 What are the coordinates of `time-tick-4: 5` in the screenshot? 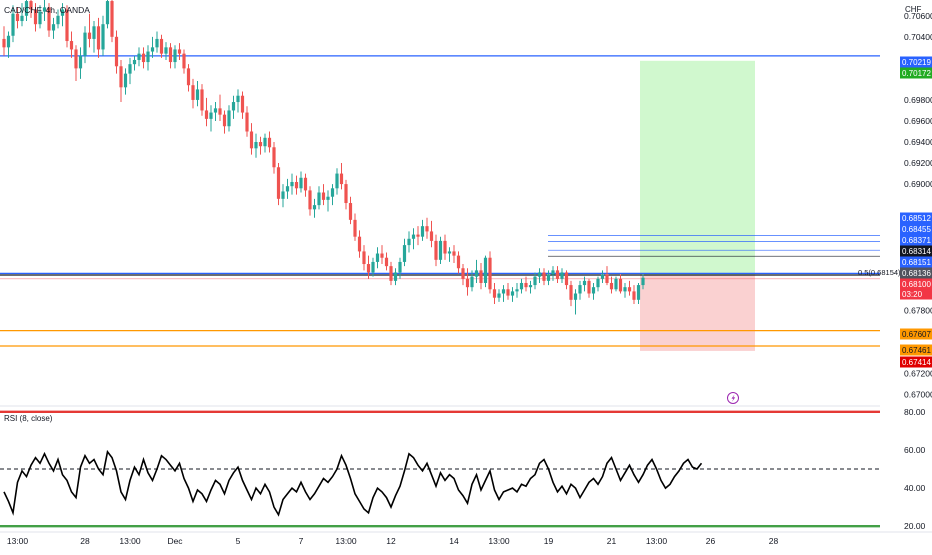 It's located at (238, 541).